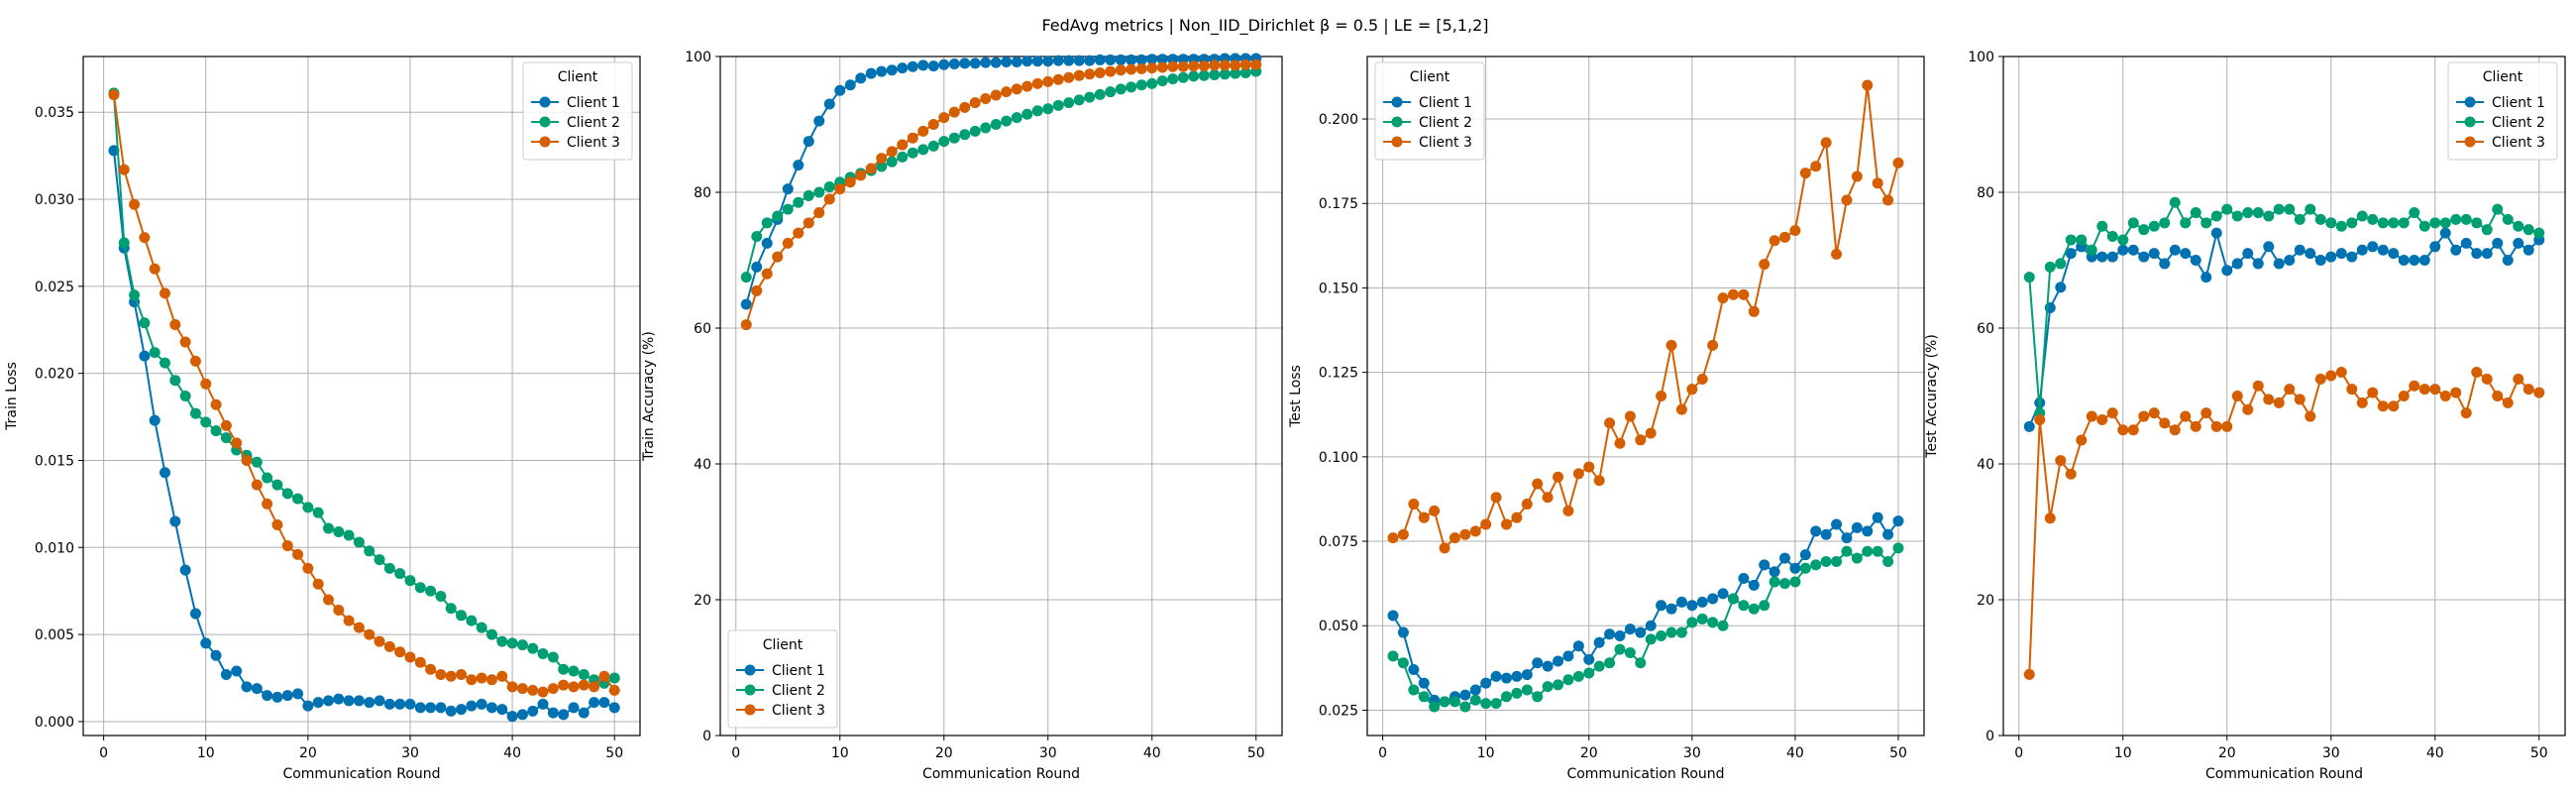  Describe the element at coordinates (799, 671) in the screenshot. I see `legend-label: Client 1` at that location.